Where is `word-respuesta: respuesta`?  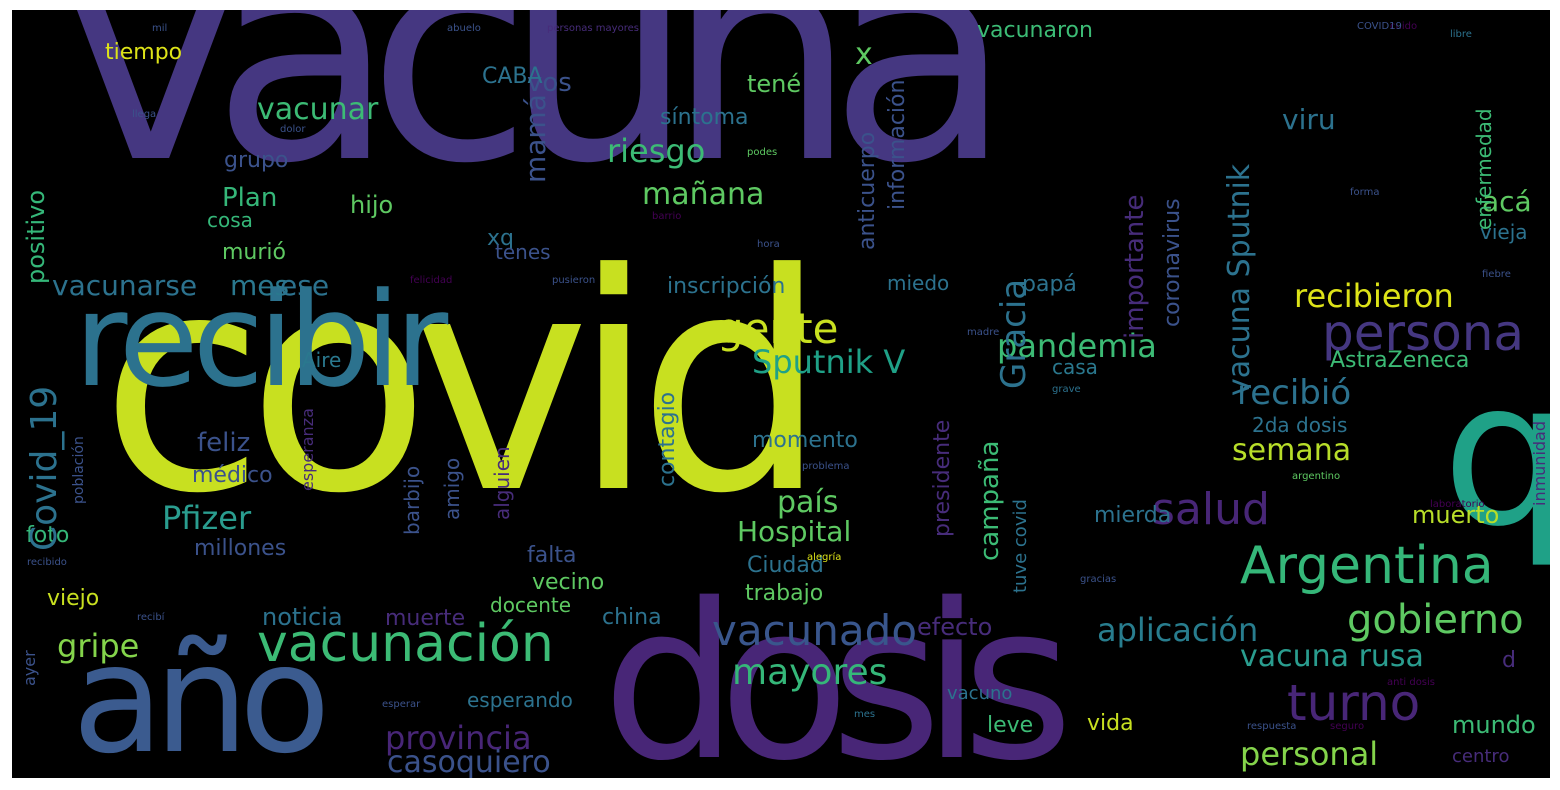 word-respuesta: respuesta is located at coordinates (1272, 726).